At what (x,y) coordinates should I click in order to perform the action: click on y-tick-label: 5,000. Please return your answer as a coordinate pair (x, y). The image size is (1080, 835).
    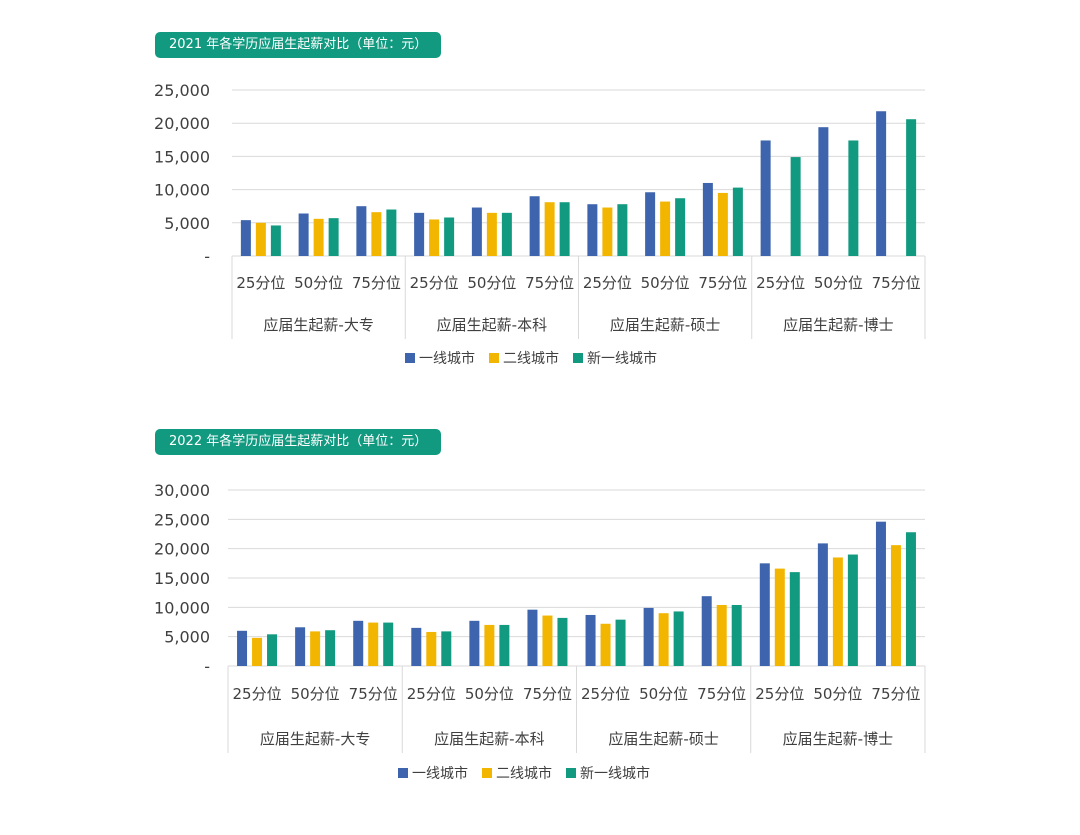
    Looking at the image, I should click on (187, 637).